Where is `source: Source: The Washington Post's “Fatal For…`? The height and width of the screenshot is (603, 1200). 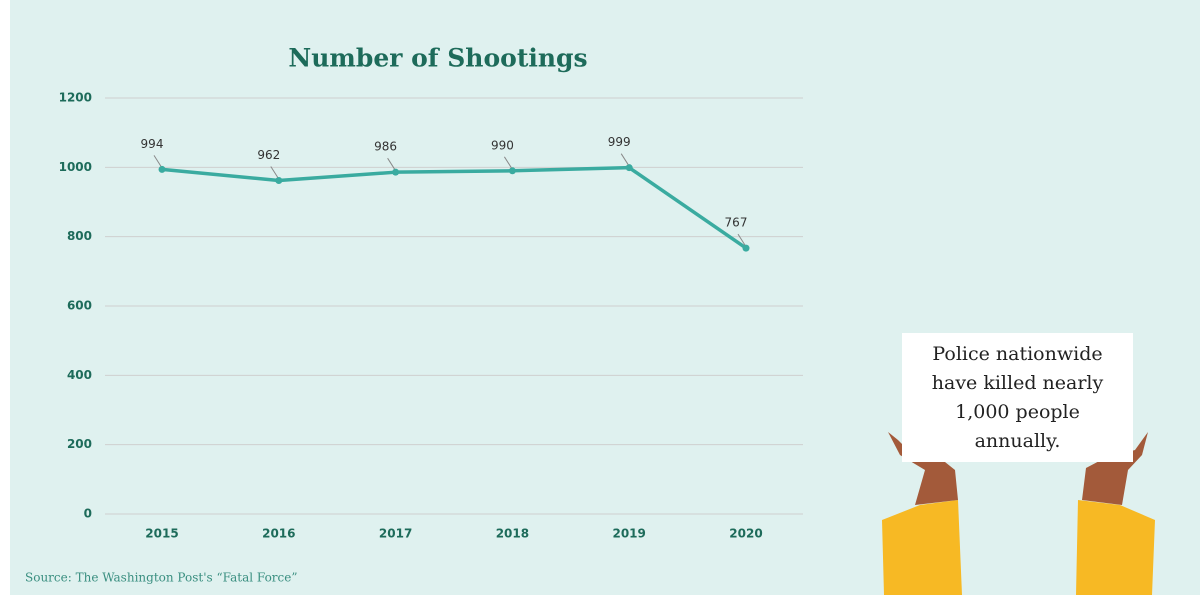
source: Source: The Washington Post's “Fatal For… is located at coordinates (161, 578).